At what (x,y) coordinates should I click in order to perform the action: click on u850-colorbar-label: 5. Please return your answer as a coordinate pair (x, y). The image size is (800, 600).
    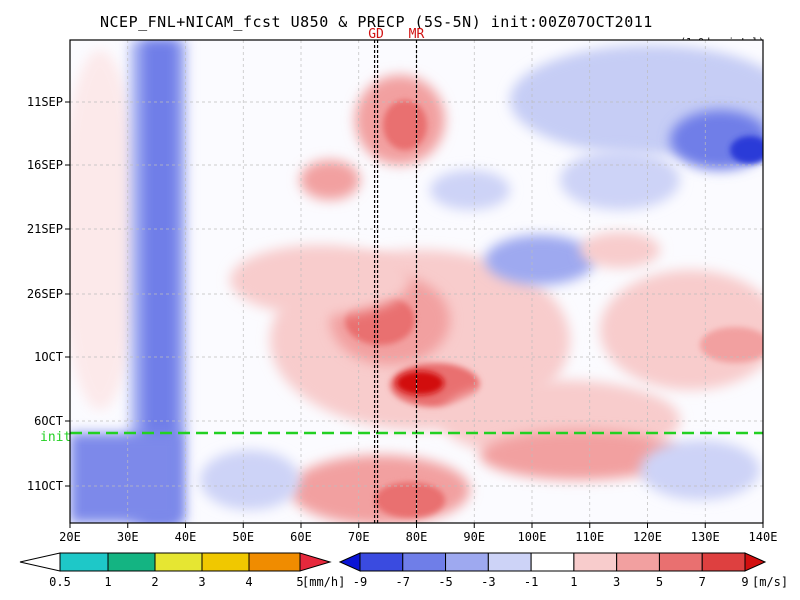
    Looking at the image, I should click on (659, 582).